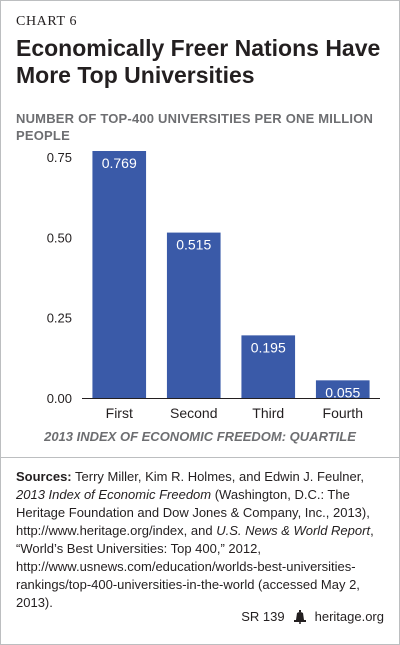  I want to click on bar-value-label: 0.515, so click(193, 245).